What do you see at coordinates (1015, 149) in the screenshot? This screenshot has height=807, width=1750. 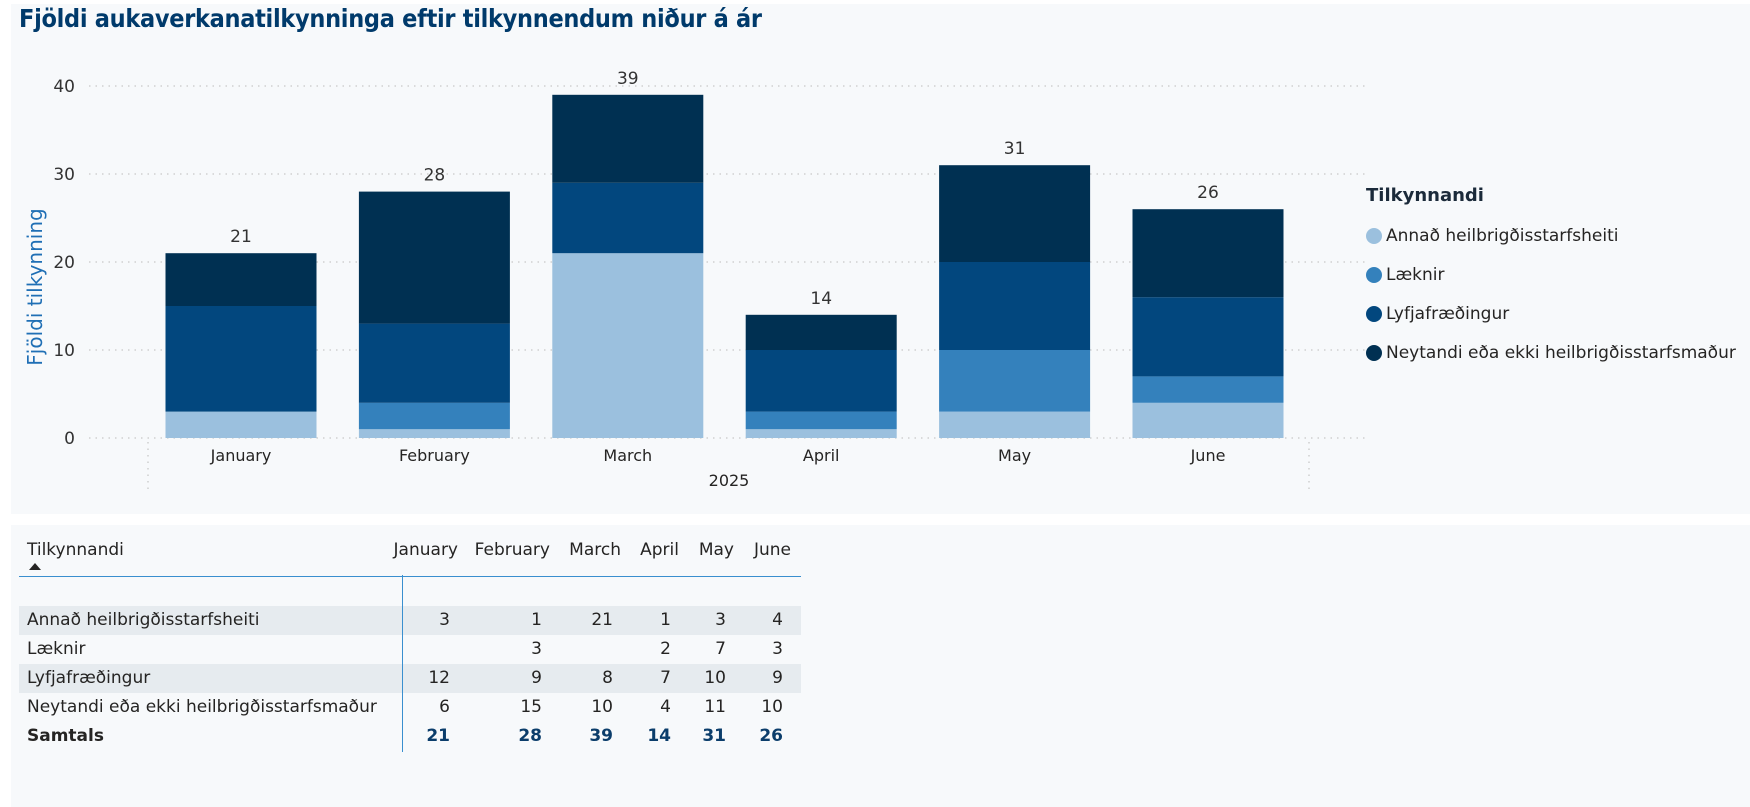 I see `bar-total-label: 31` at bounding box center [1015, 149].